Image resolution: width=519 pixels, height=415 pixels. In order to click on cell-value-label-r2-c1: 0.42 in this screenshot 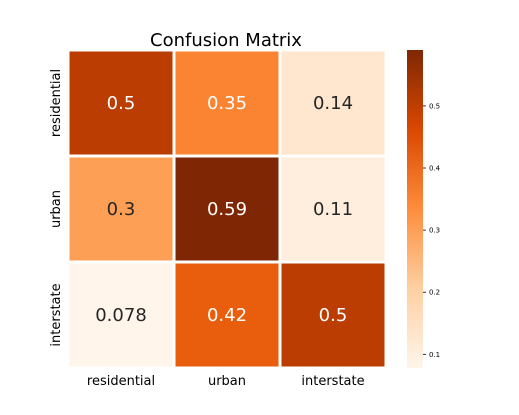, I will do `click(227, 315)`.